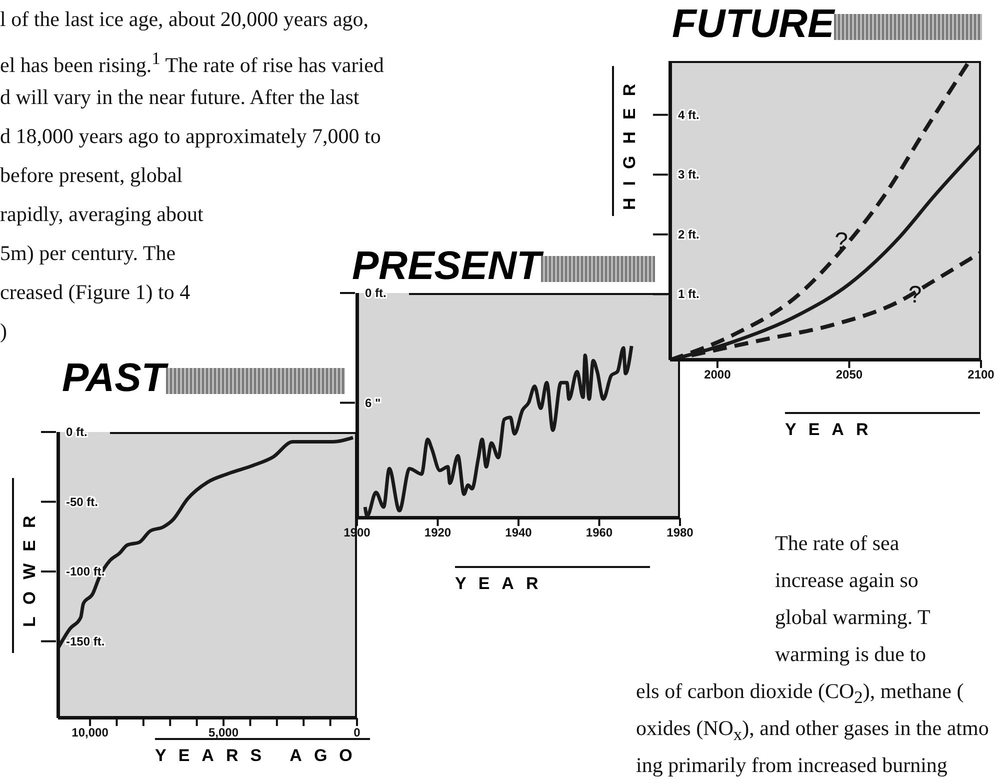  I want to click on x-tick-label: 0, so click(357, 733).